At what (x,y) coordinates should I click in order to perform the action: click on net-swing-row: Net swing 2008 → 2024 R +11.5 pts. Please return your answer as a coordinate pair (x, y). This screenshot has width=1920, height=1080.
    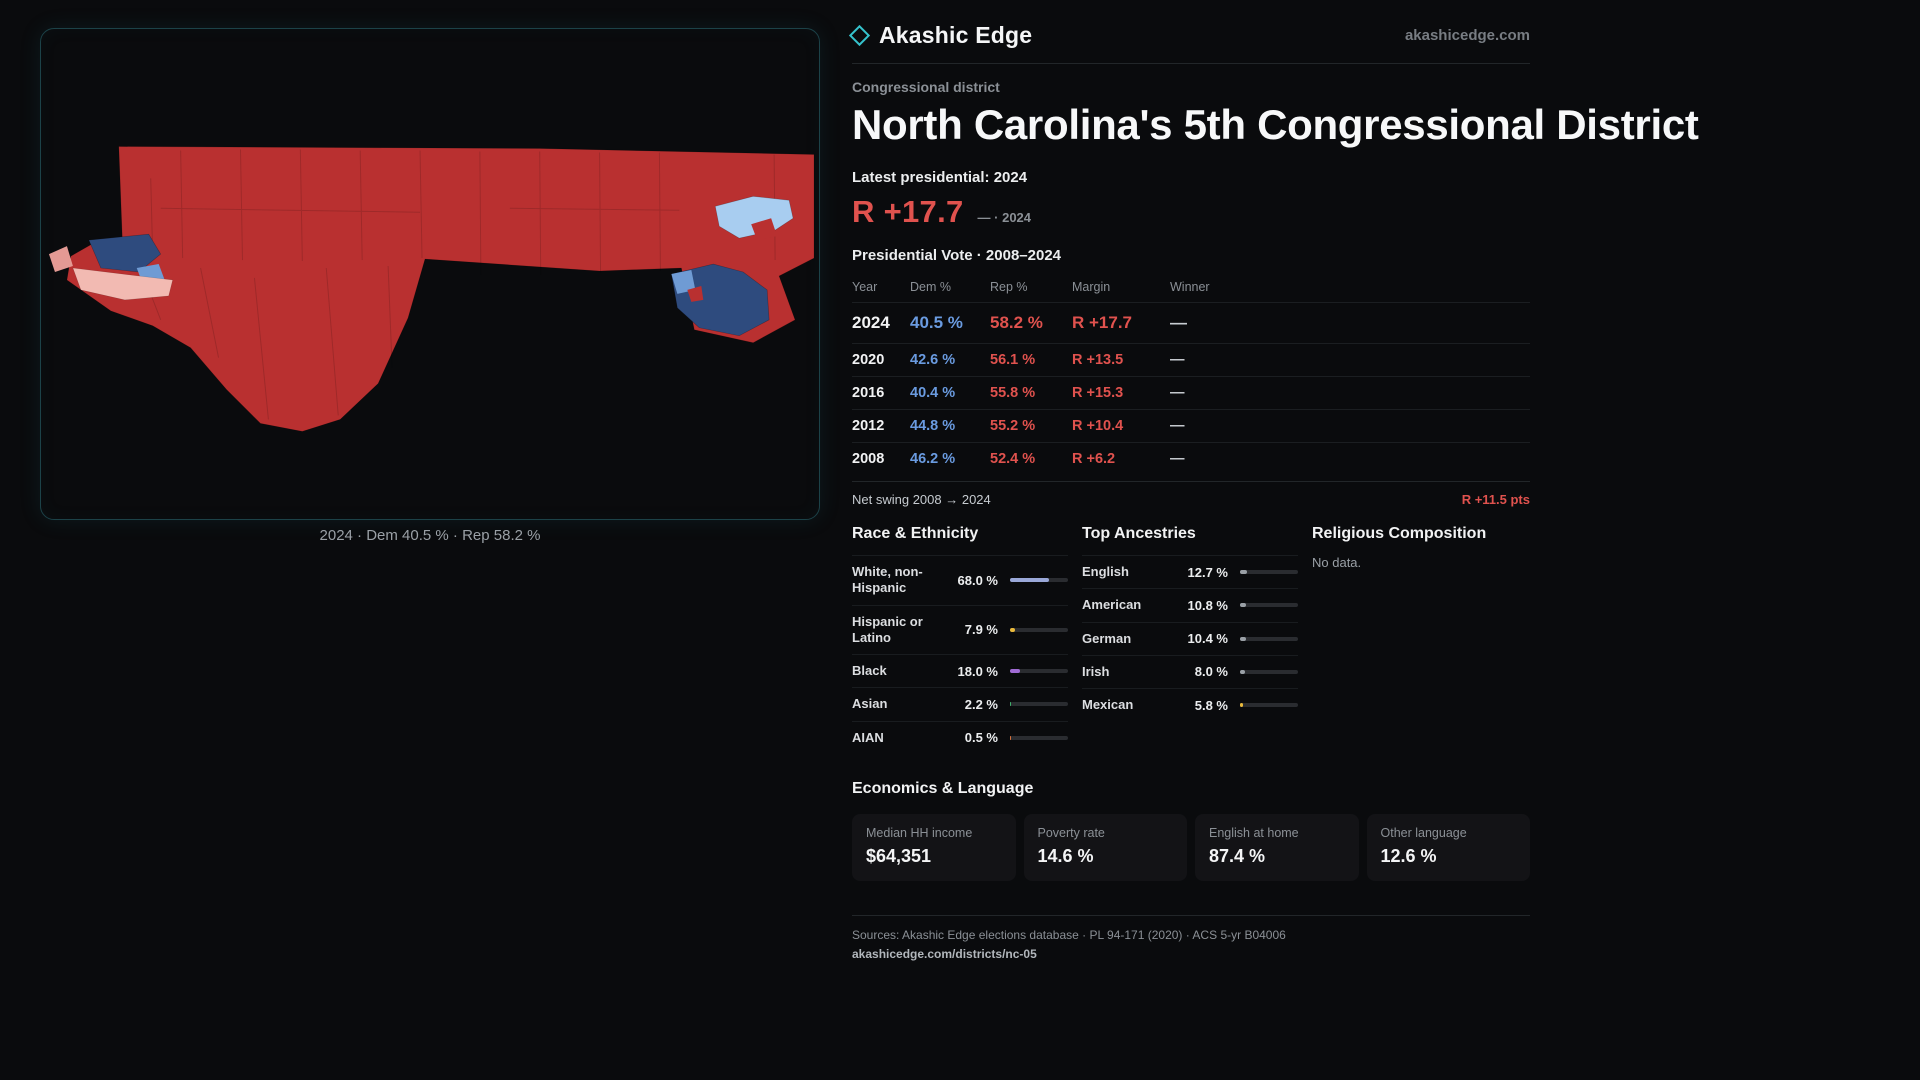
    Looking at the image, I should click on (1191, 498).